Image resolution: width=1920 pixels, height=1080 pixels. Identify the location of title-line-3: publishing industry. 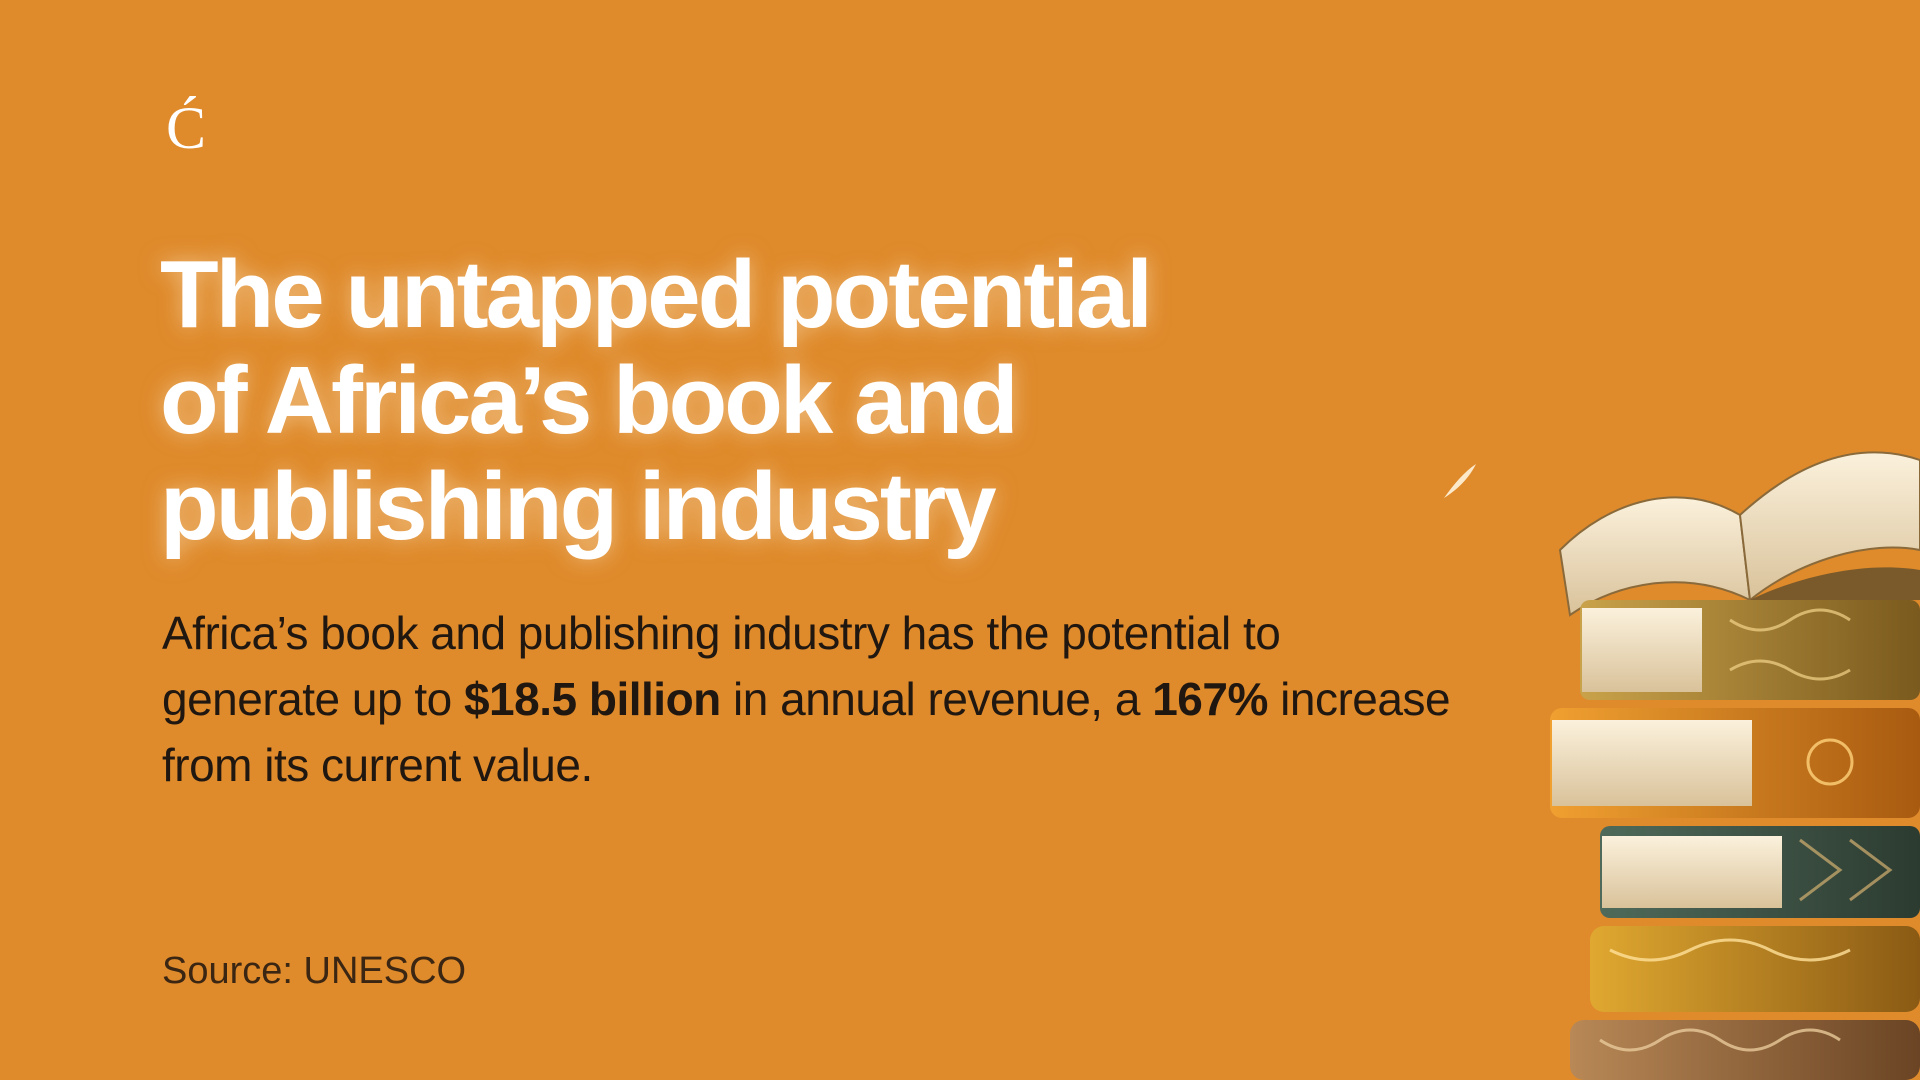
(578, 506).